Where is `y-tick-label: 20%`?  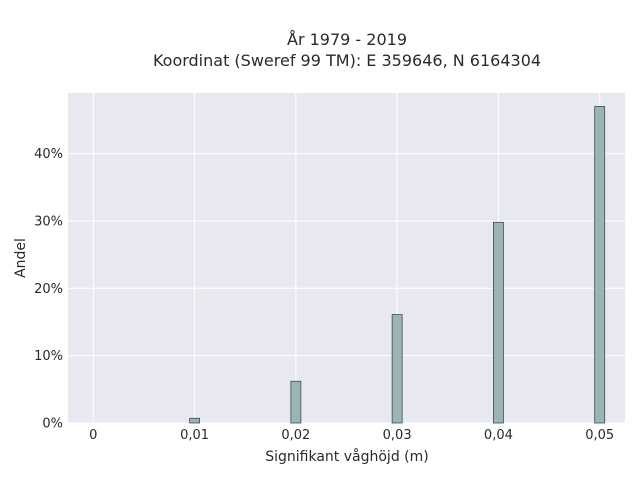
y-tick-label: 20% is located at coordinates (48, 289).